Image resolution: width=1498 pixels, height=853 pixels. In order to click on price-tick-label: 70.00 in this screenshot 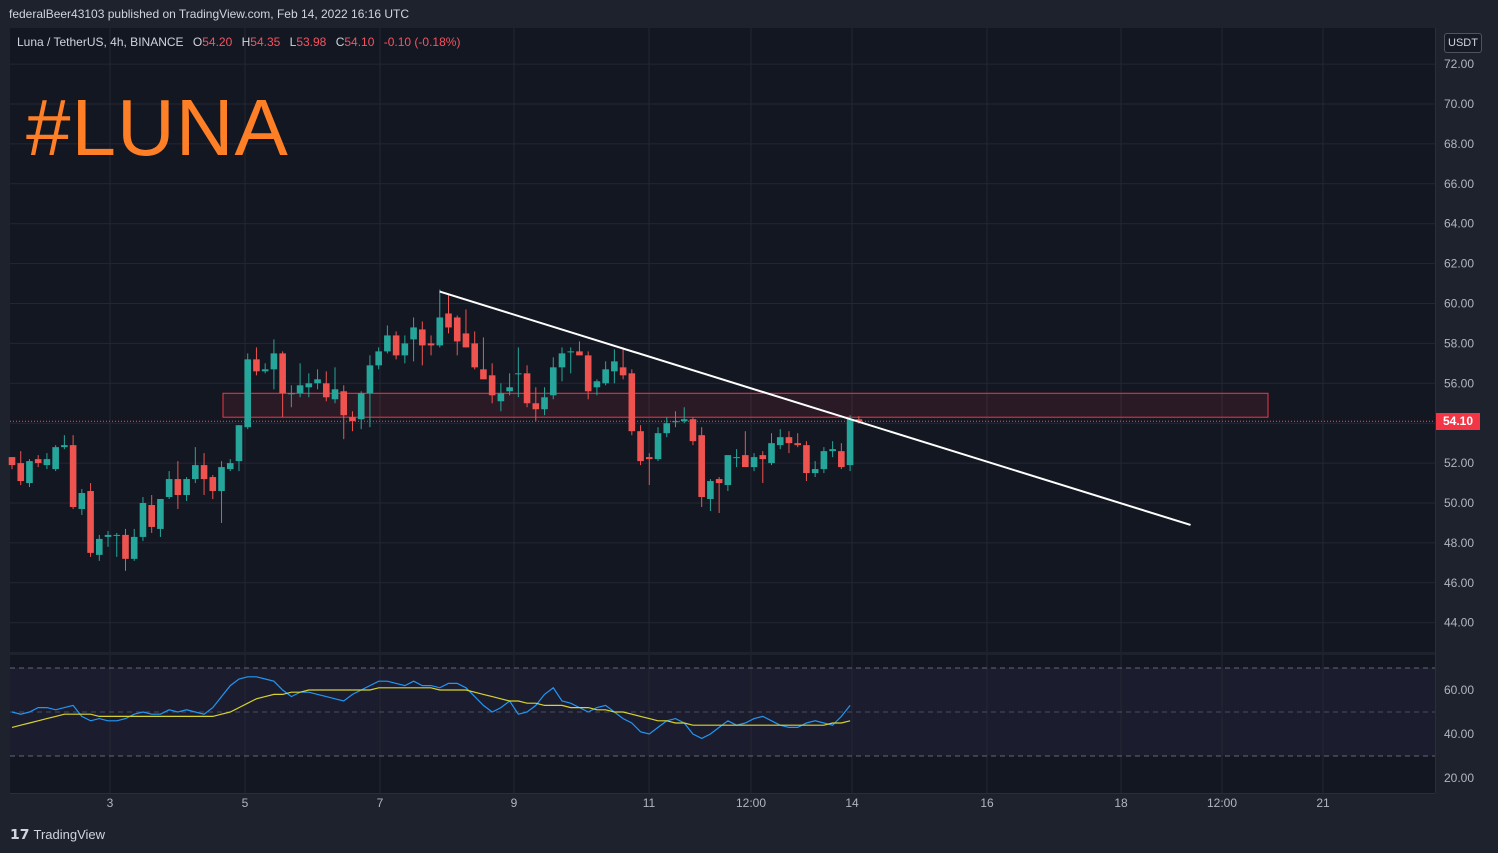, I will do `click(1459, 104)`.